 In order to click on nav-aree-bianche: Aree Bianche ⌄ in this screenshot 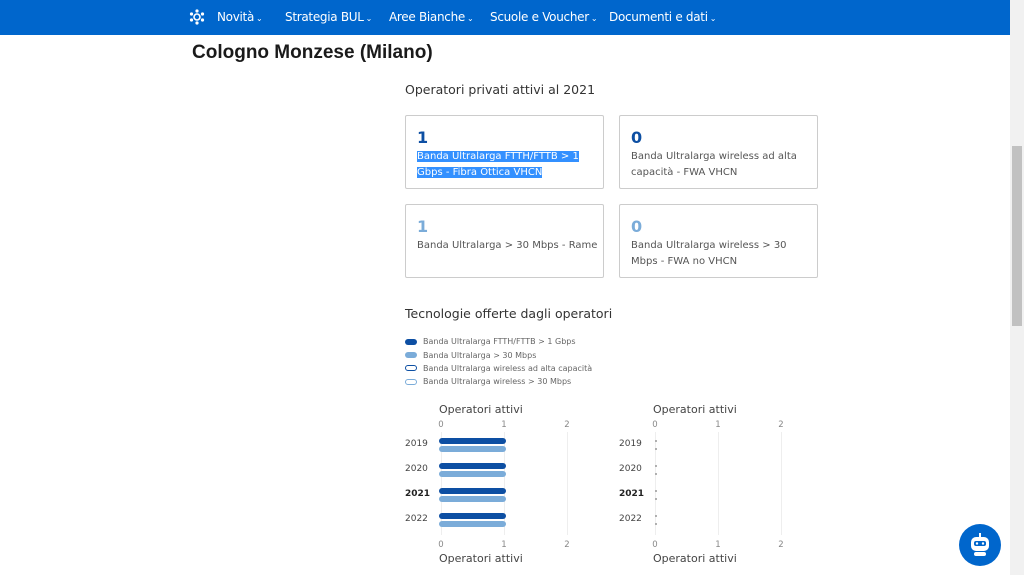, I will do `click(431, 17)`.